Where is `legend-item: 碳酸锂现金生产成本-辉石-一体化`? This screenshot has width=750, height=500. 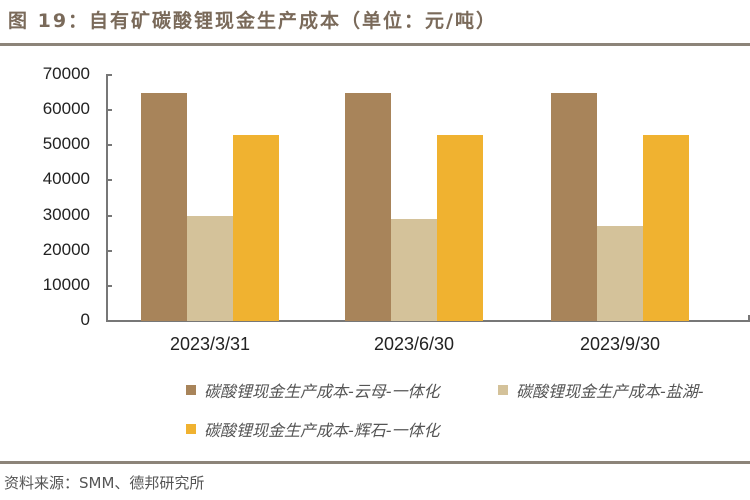 legend-item: 碳酸锂现金生产成本-辉石-一体化 is located at coordinates (313, 429).